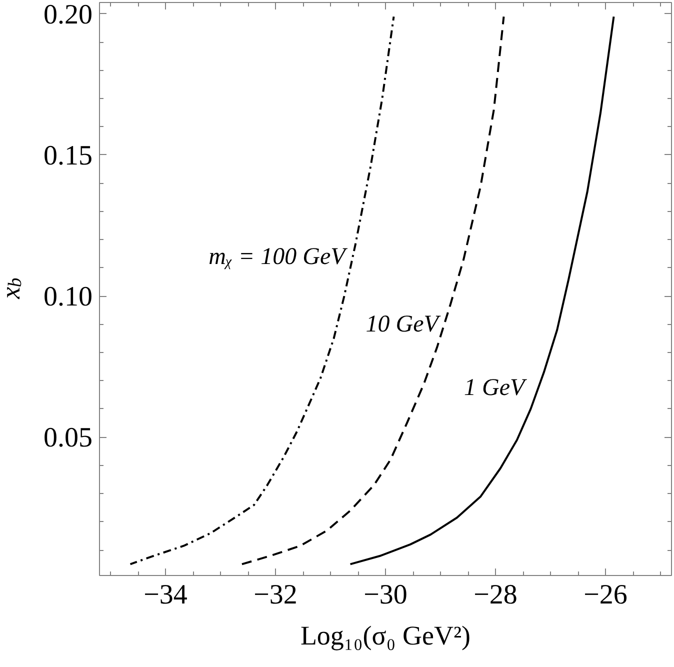 The height and width of the screenshot is (667, 674). Describe the element at coordinates (403, 325) in the screenshot. I see `series-label: 10 GeV` at that location.